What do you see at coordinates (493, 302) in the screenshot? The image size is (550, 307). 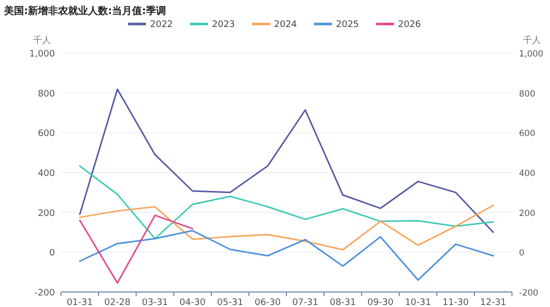 I see `x-tick-label: 12-31` at bounding box center [493, 302].